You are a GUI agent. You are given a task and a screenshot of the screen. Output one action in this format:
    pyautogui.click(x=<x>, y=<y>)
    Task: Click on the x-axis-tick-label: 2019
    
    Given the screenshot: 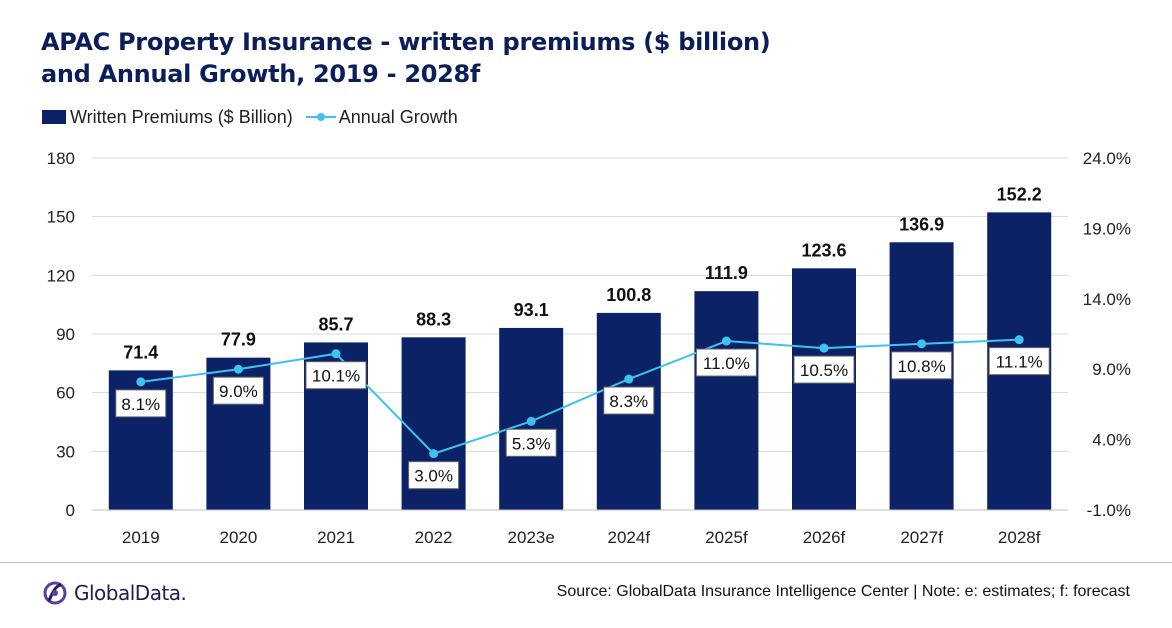 What is the action you would take?
    pyautogui.click(x=141, y=537)
    